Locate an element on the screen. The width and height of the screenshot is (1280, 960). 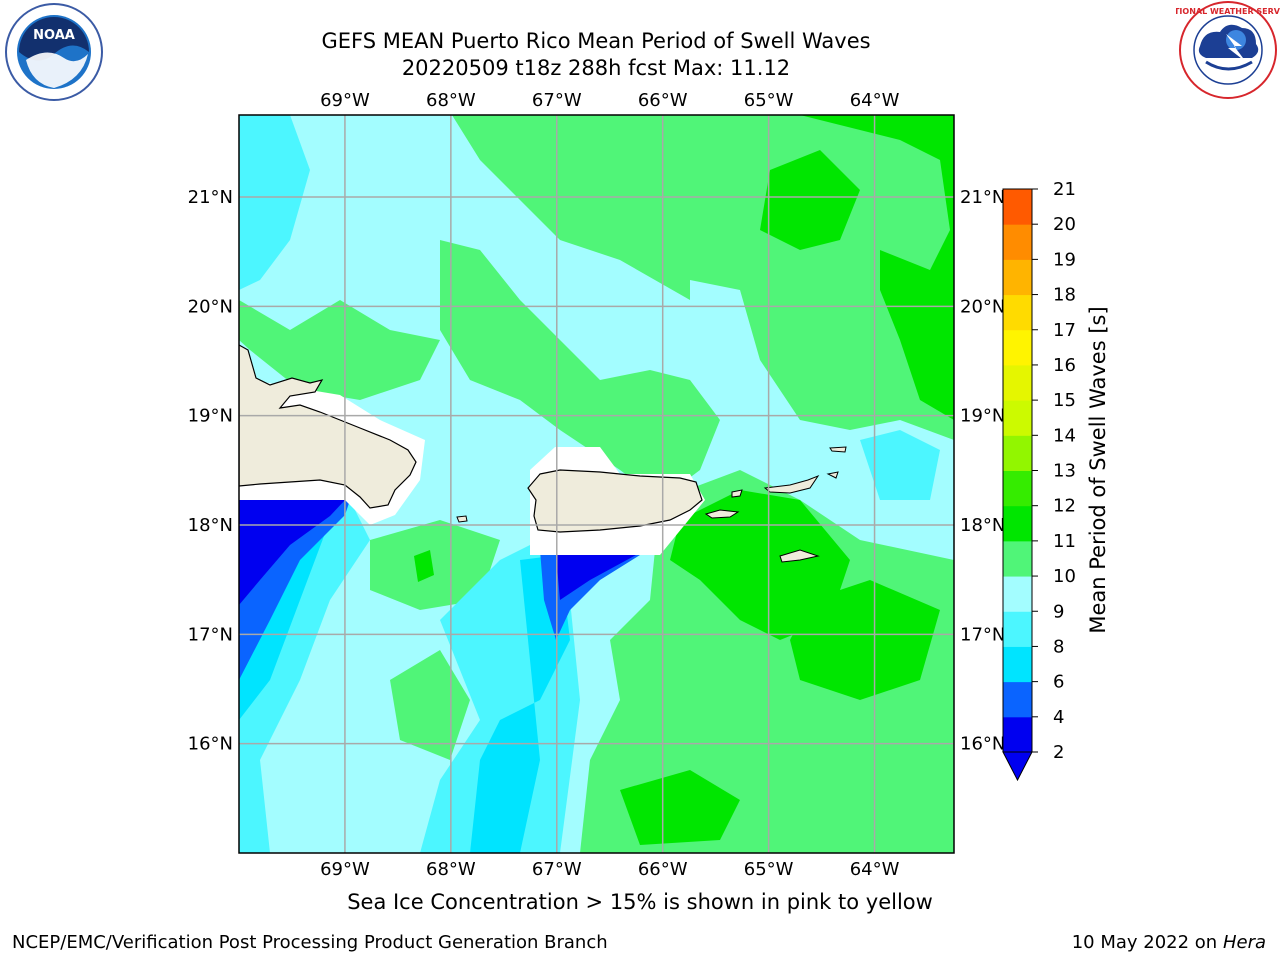
lat-tick-left-0: 21°N is located at coordinates (210, 197).